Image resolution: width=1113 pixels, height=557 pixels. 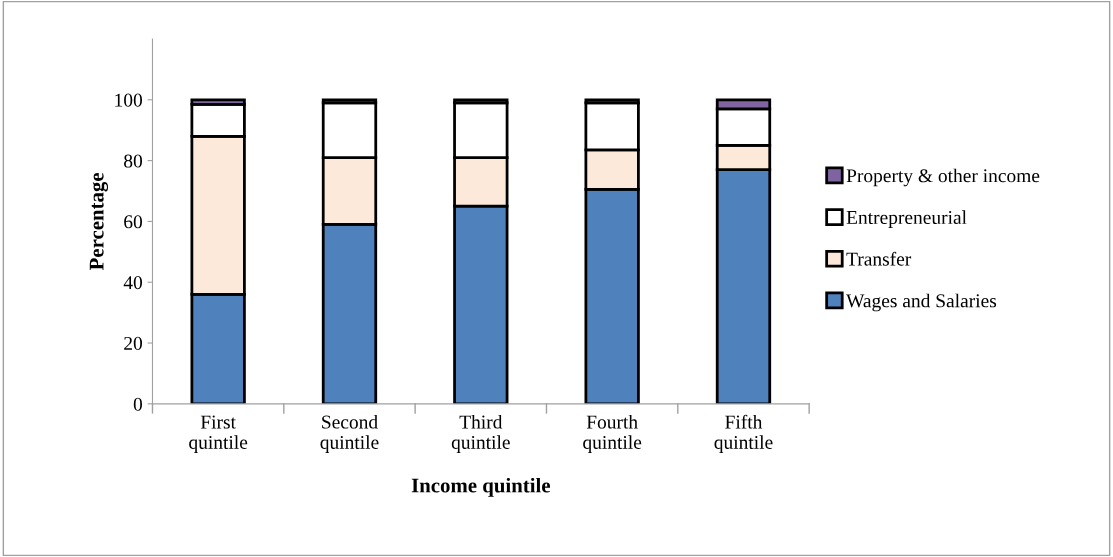 What do you see at coordinates (218, 434) in the screenshot?
I see `x-tick-label: First quintile` at bounding box center [218, 434].